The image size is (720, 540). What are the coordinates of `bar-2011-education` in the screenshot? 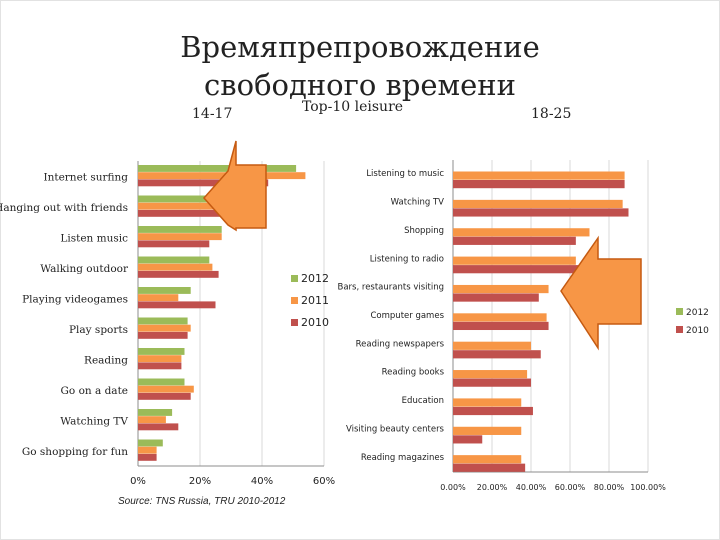 It's located at (487, 402).